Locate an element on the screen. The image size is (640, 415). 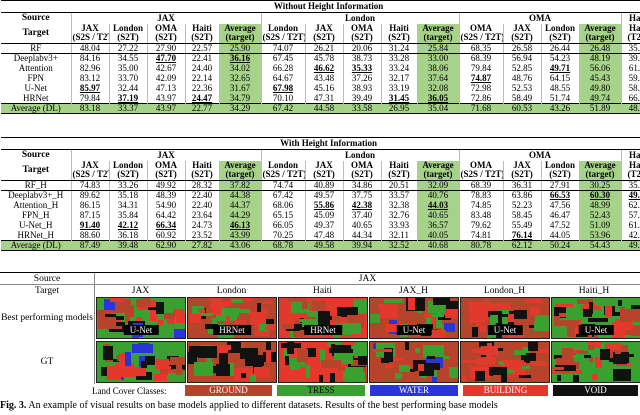
table-cell: 52.85 is located at coordinates (521, 68).